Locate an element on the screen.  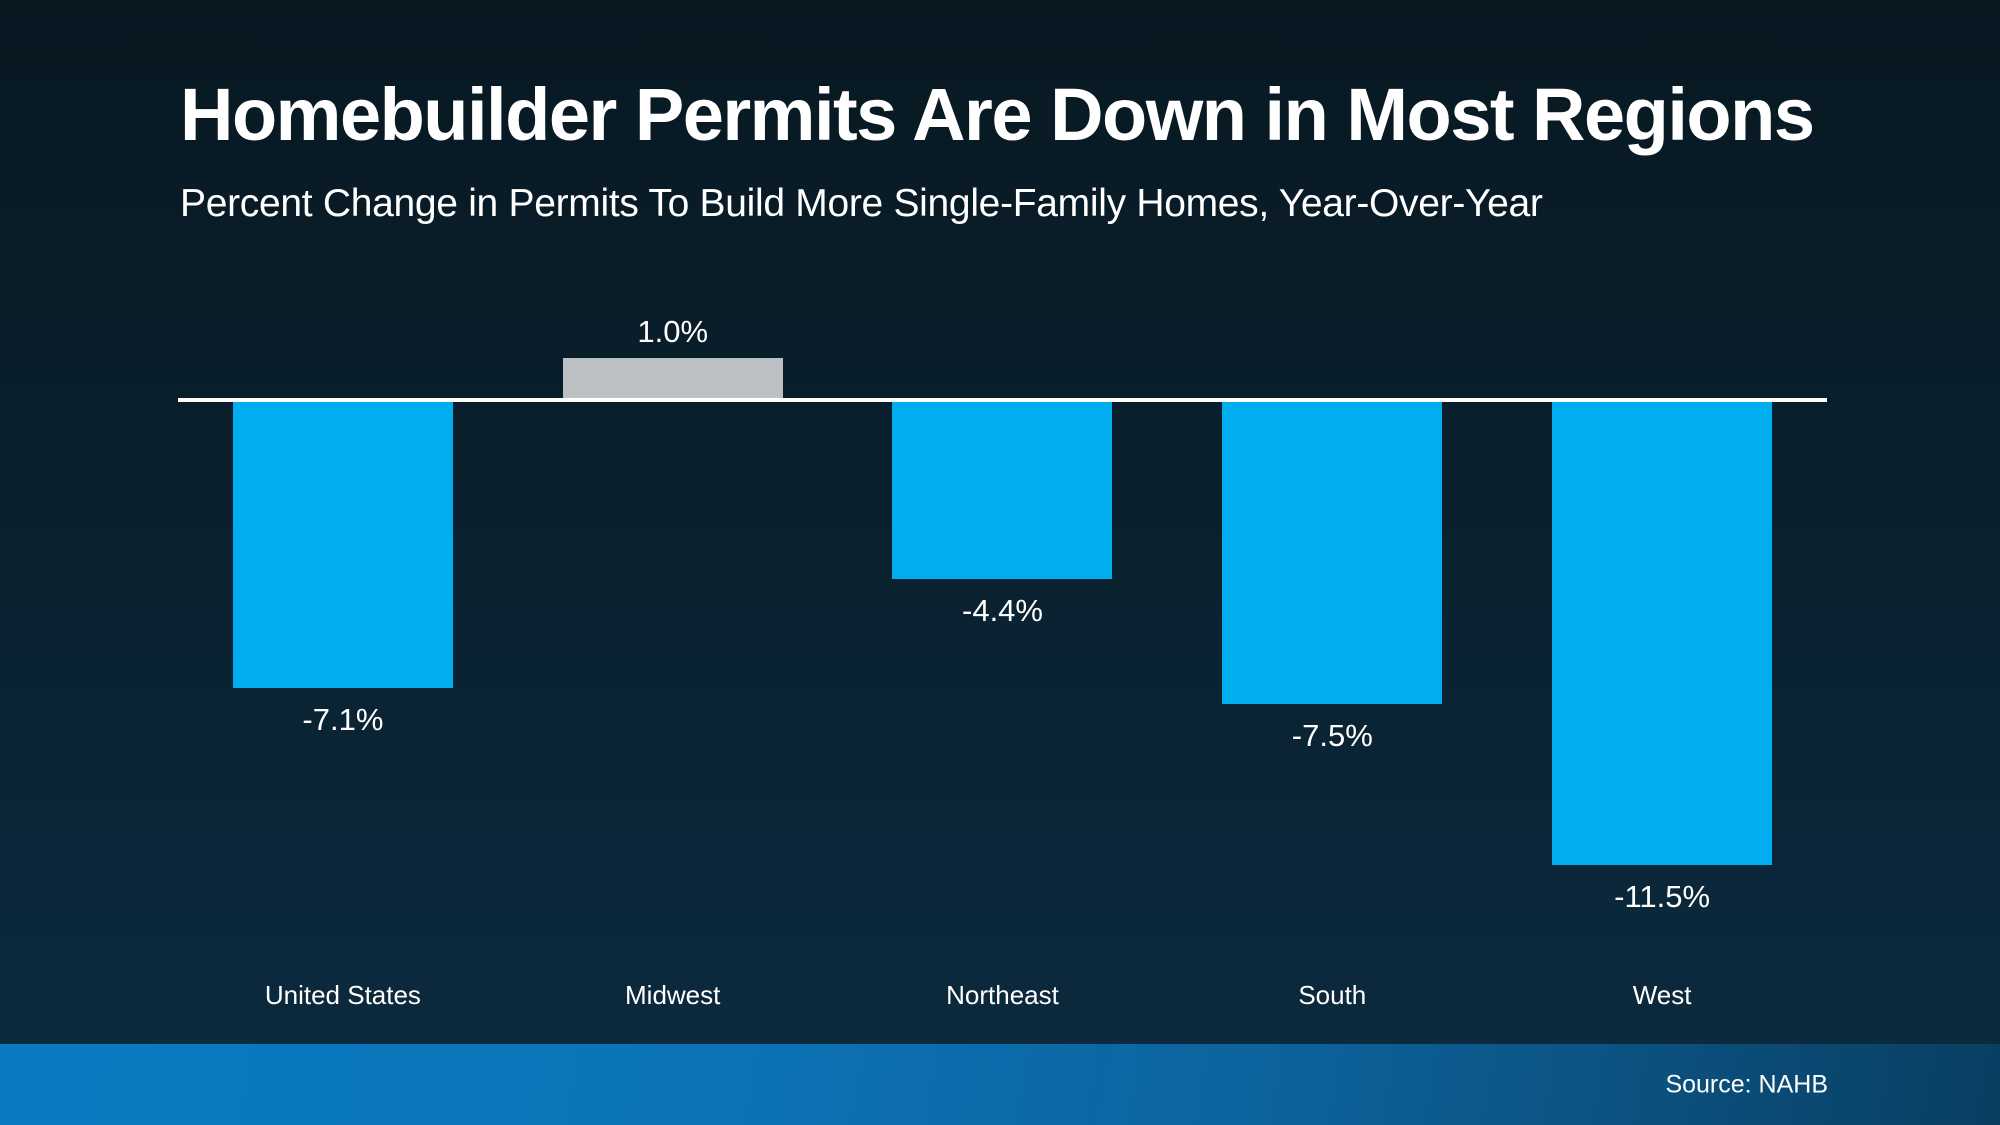
bar-category-label-midwest: Midwest is located at coordinates (673, 995).